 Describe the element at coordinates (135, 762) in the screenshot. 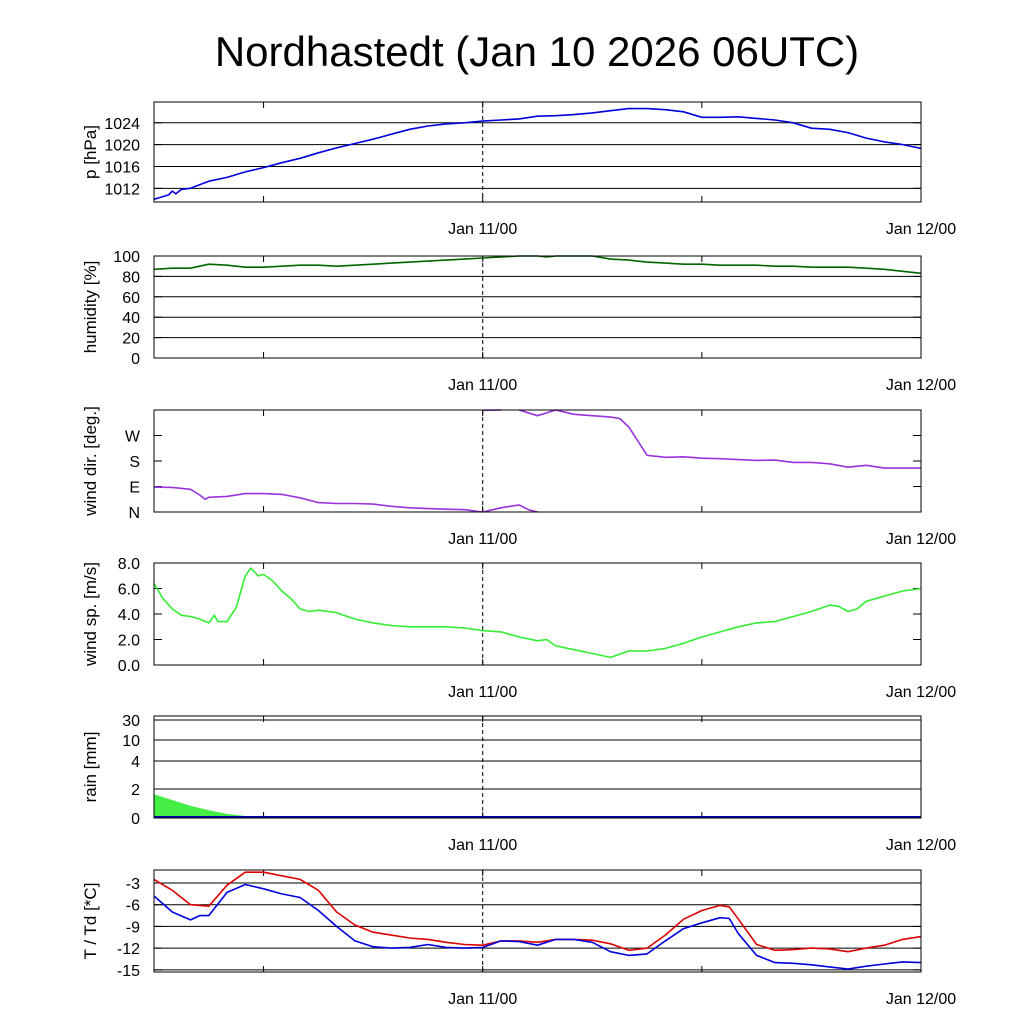

I see `rain-ytick-label: 4` at that location.